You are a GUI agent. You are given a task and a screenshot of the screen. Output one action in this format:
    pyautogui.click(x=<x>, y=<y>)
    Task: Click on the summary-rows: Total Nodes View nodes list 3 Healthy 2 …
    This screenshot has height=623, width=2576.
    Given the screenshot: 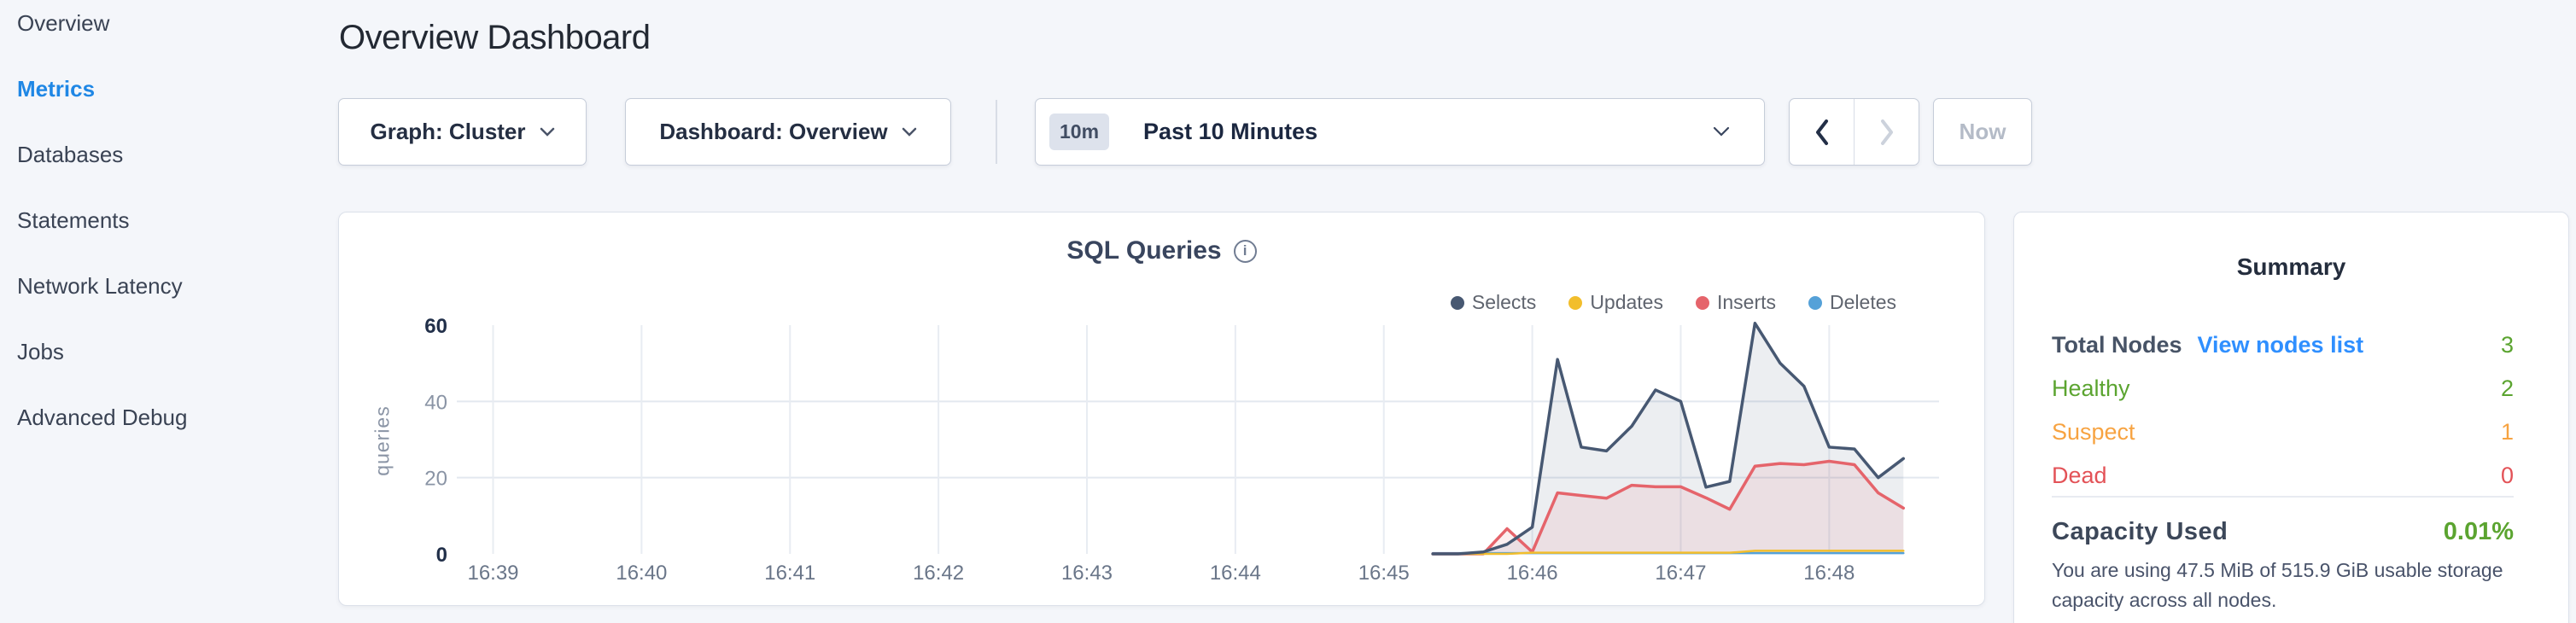 What is the action you would take?
    pyautogui.click(x=2283, y=410)
    